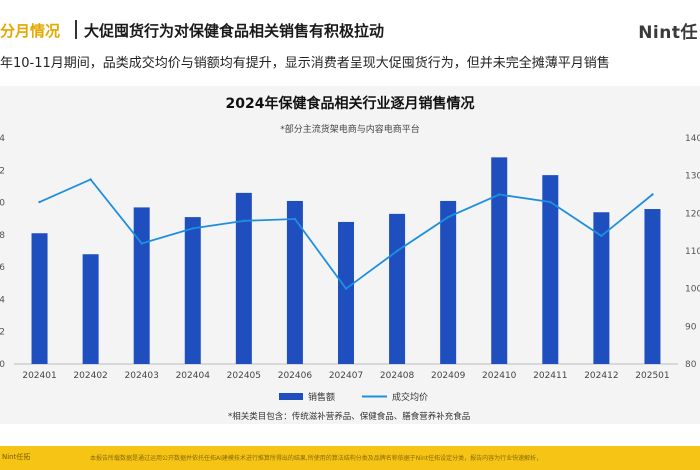 The image size is (700, 470). Describe the element at coordinates (90, 376) in the screenshot. I see `x-tick-label: 202402` at that location.